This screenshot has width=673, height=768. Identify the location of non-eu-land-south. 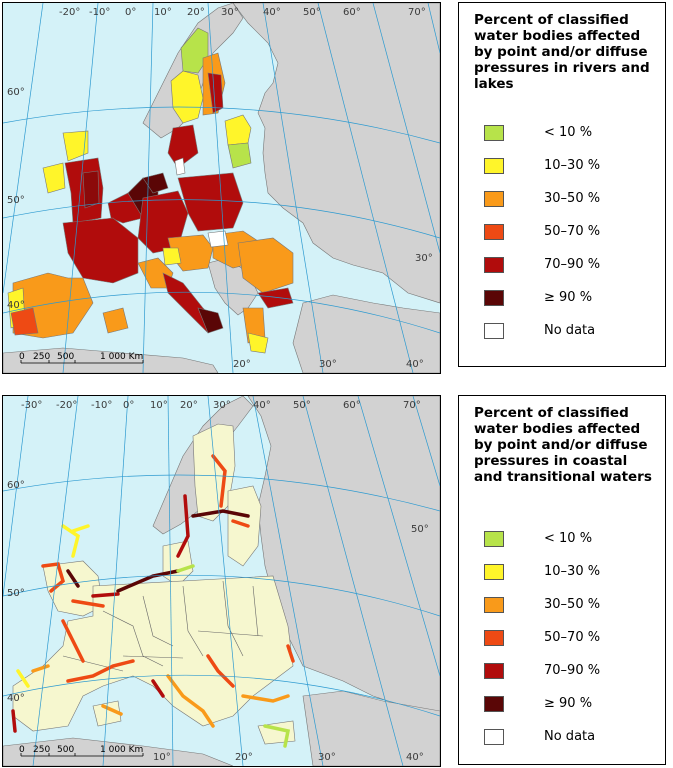
(366, 333).